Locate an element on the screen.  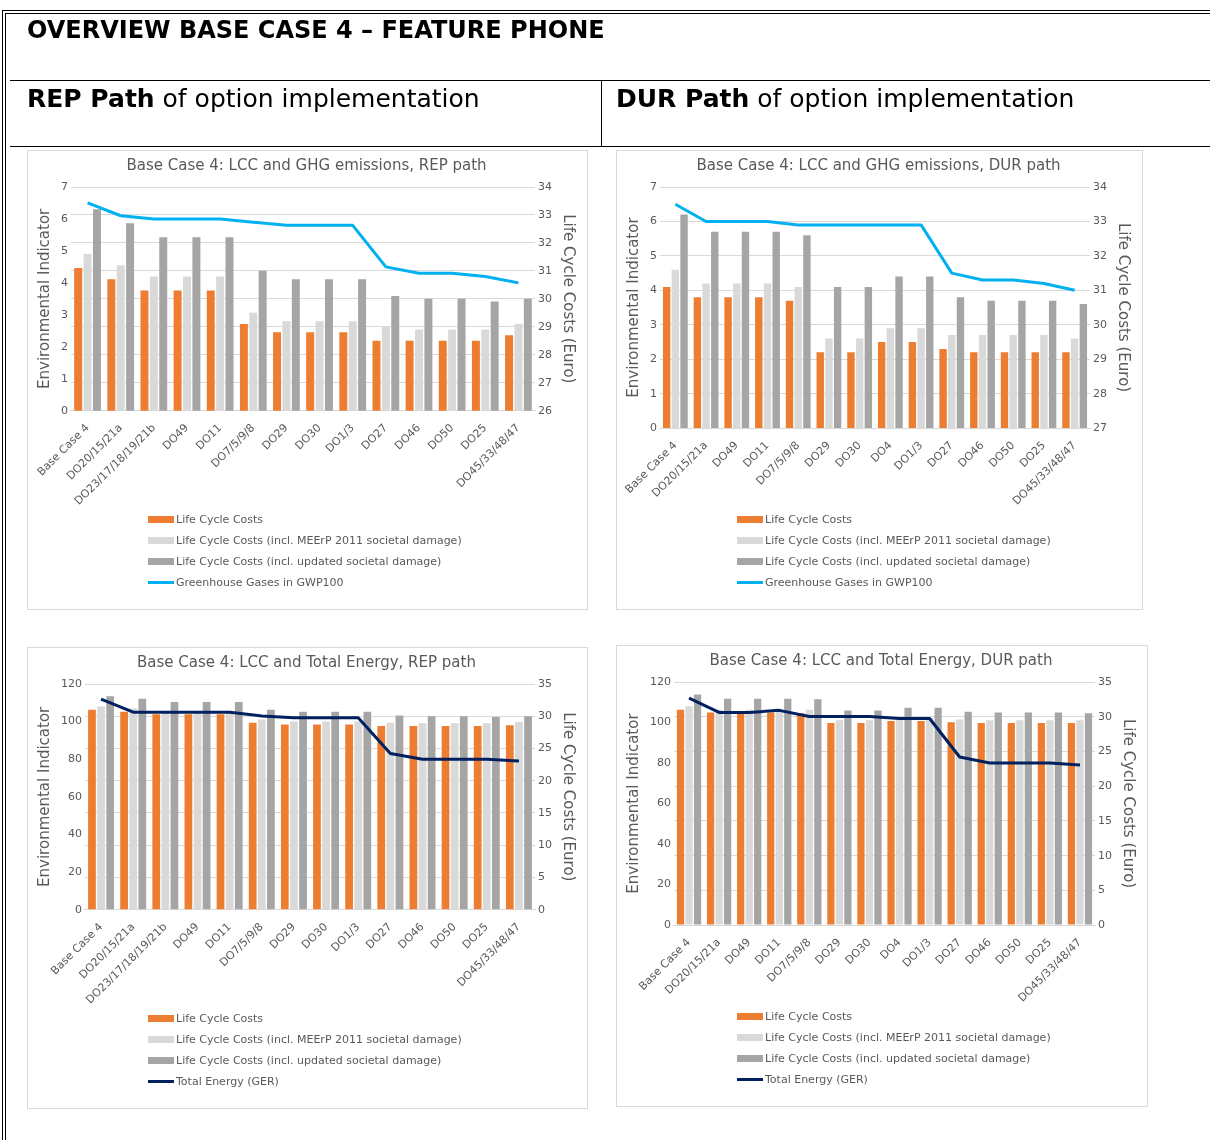
legend-label: Total Energy (GER) is located at coordinates (227, 1081).